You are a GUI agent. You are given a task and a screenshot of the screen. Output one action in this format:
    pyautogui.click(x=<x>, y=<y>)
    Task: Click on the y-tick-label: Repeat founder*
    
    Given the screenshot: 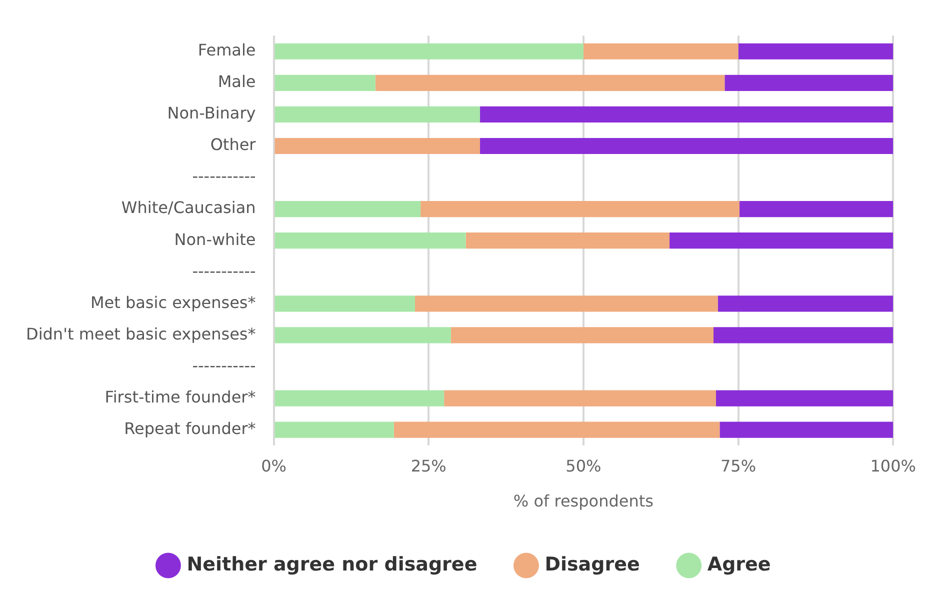 What is the action you would take?
    pyautogui.click(x=190, y=428)
    